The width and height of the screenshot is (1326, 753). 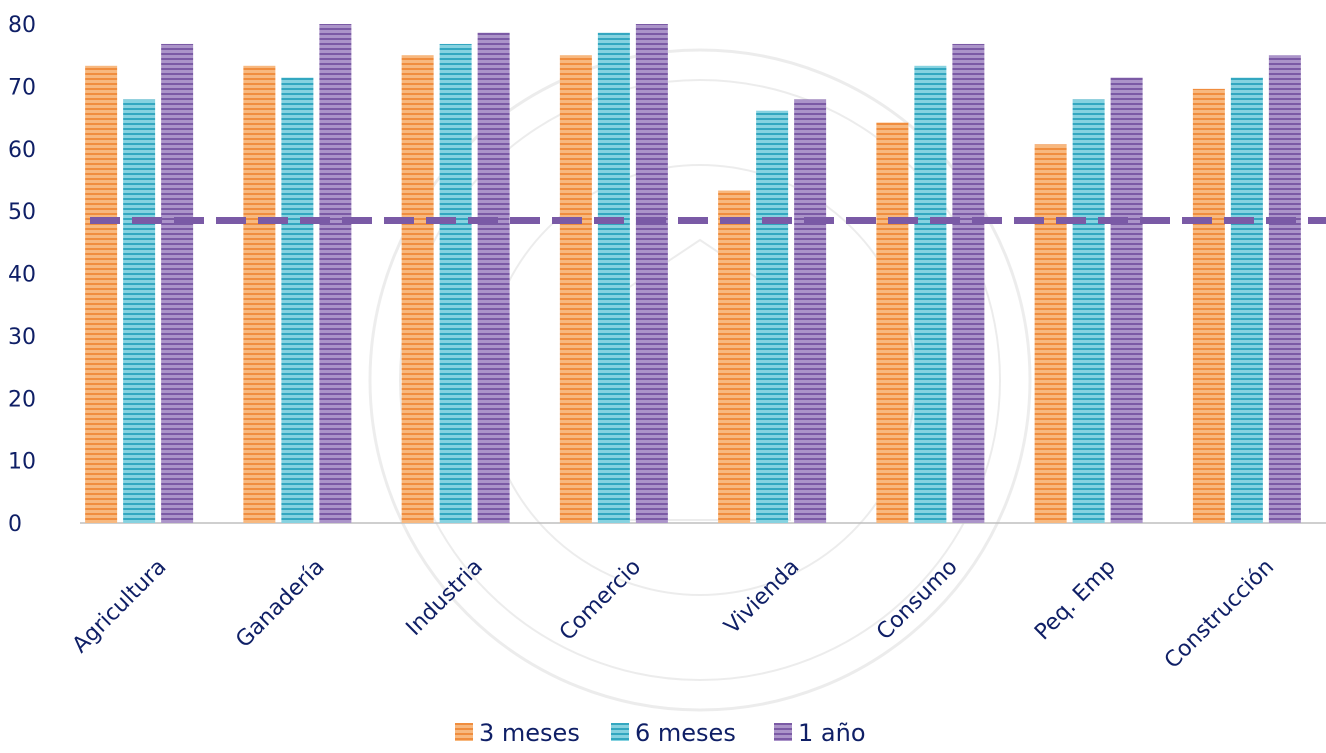 What do you see at coordinates (917, 600) in the screenshot?
I see `x-tick-label-consumo: Consumo` at bounding box center [917, 600].